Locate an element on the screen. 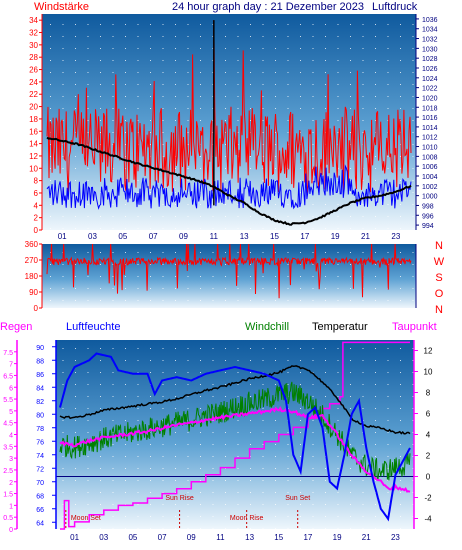 This screenshot has height=550, width=462. marker-label: Moon Rise is located at coordinates (247, 518).